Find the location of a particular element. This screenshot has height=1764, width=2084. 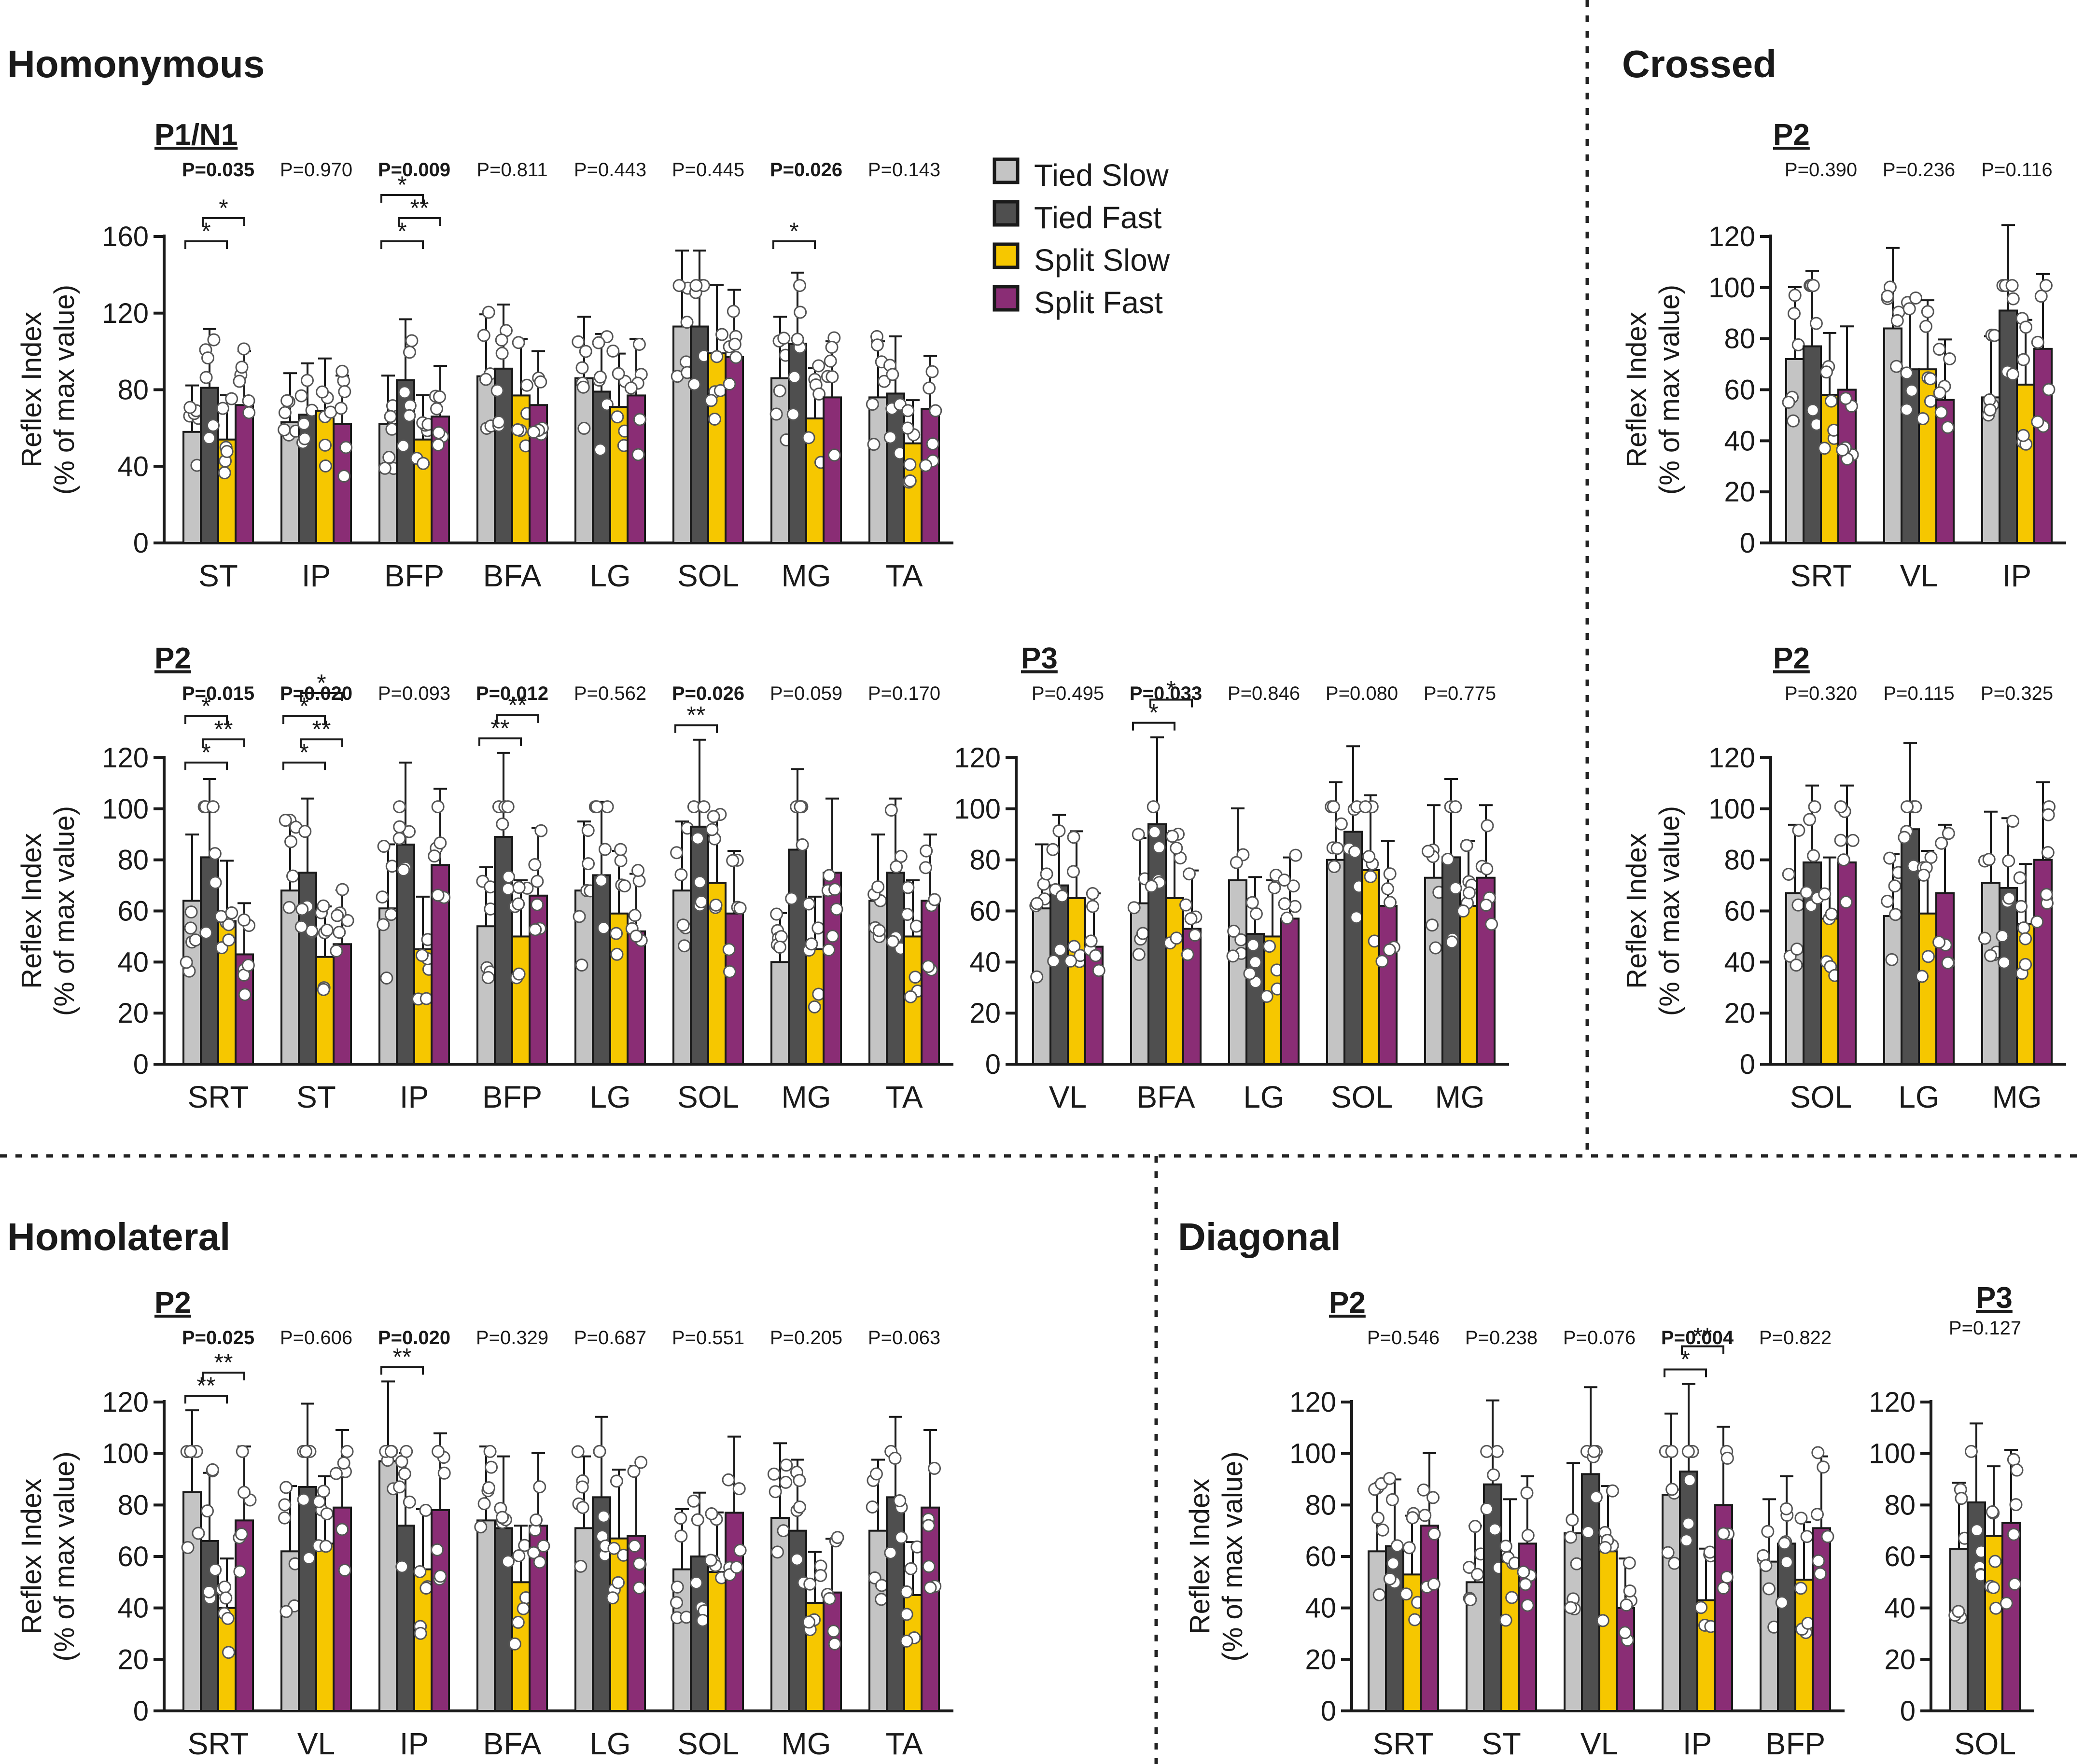

category-label: SRT is located at coordinates (1404, 1743).